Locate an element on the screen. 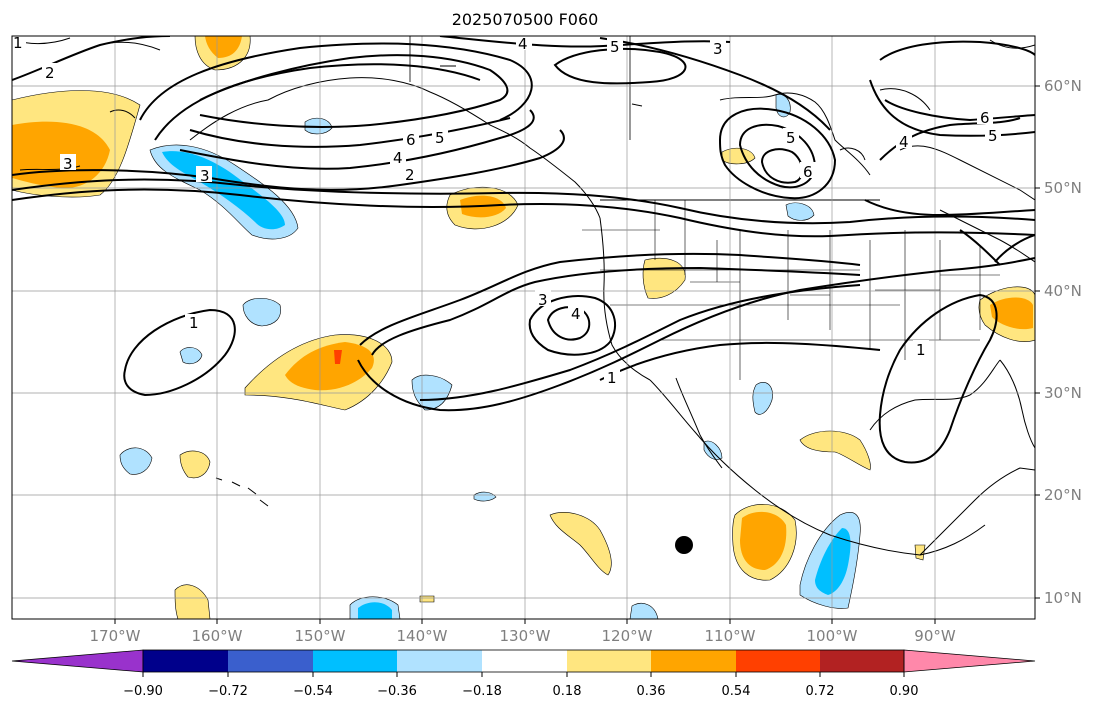 Image resolution: width=1105 pixels, height=712 pixels. lon-ticks is located at coordinates (525, 621).